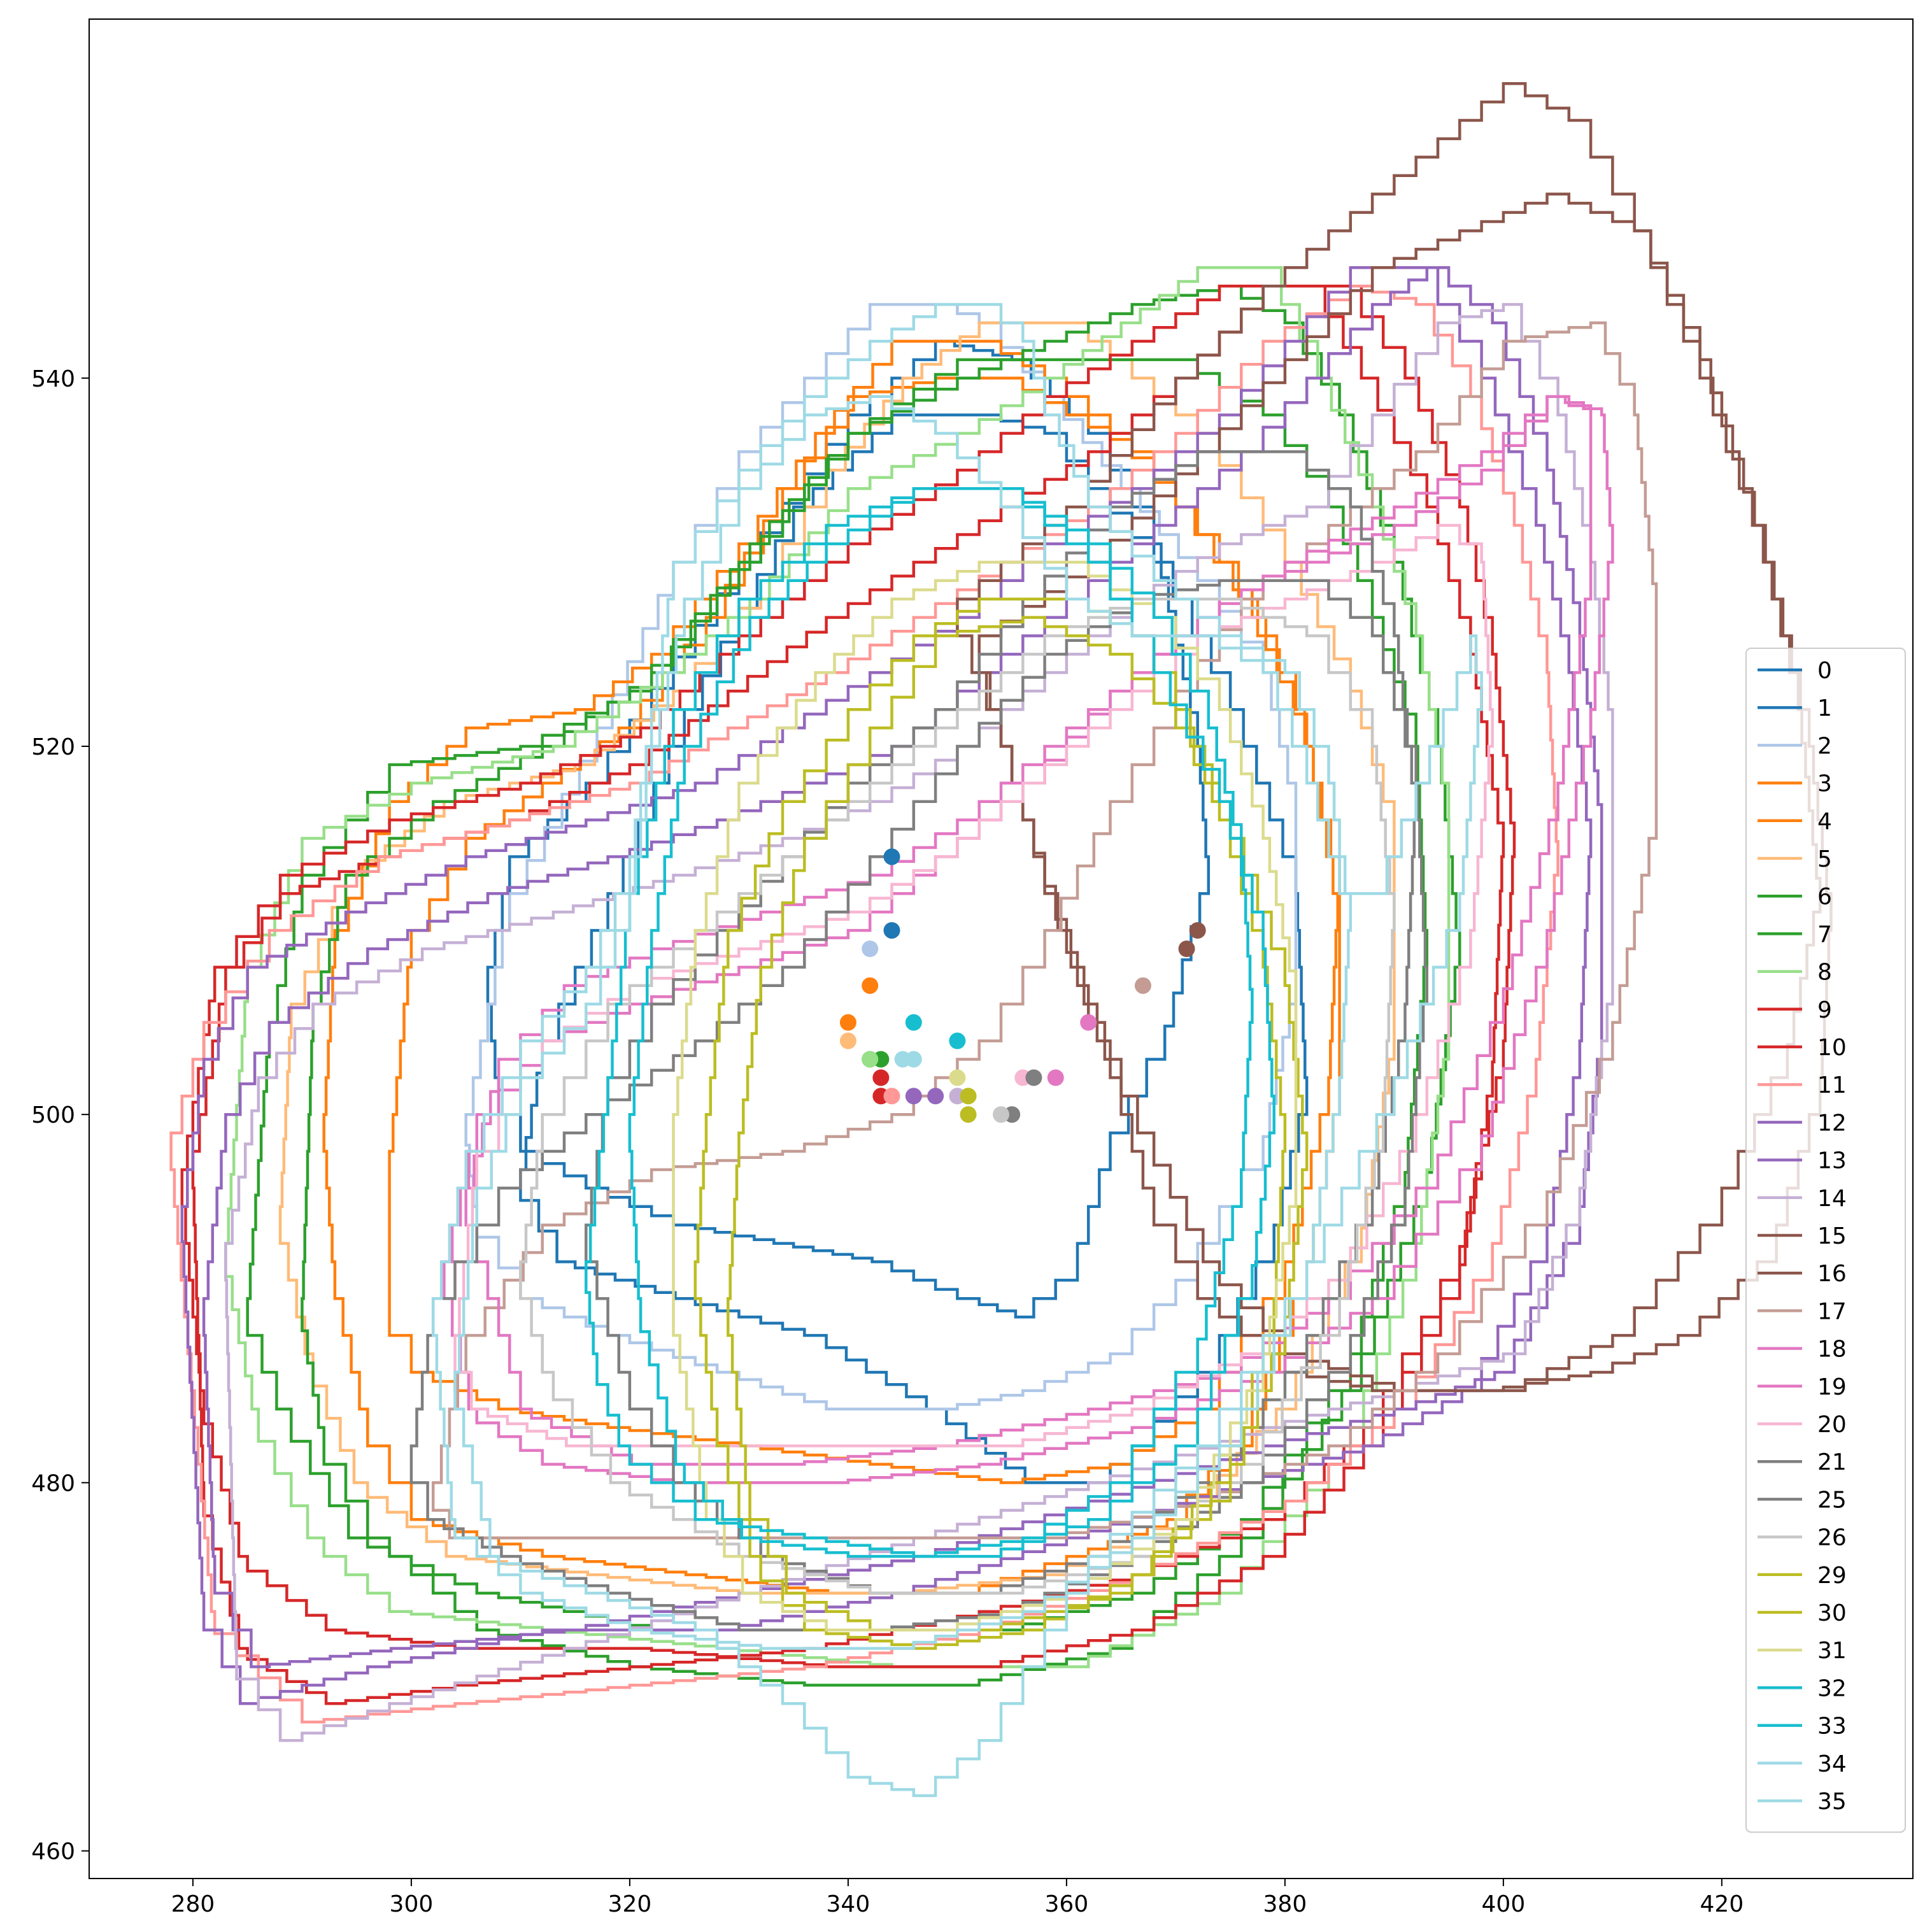 The image size is (1932, 1932). I want to click on series-32-centroid, so click(914, 1023).